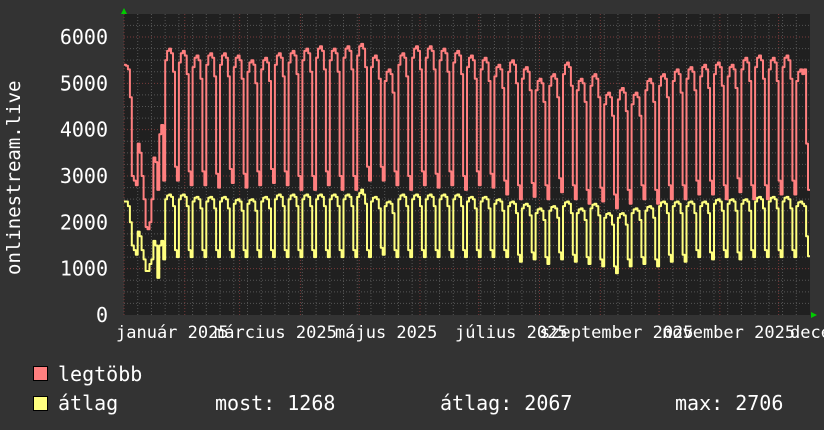 The image size is (824, 430). I want to click on stat-max: max: 2706, so click(729, 403).